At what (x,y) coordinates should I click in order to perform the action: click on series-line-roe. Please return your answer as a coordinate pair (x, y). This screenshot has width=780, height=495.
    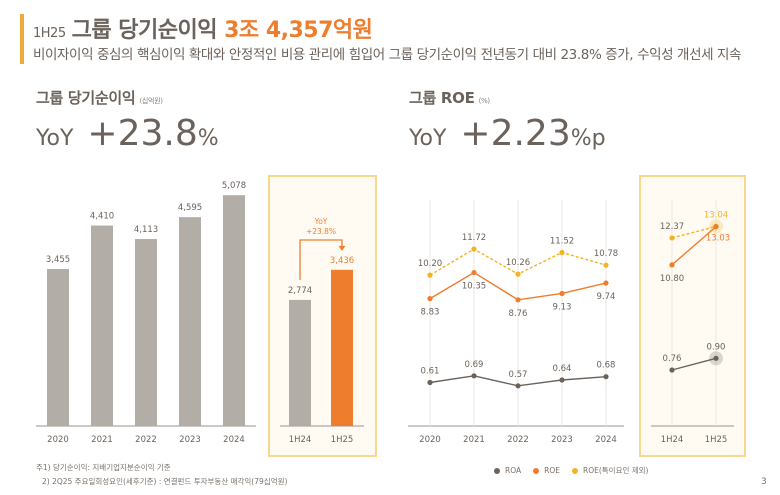
    Looking at the image, I should click on (694, 246).